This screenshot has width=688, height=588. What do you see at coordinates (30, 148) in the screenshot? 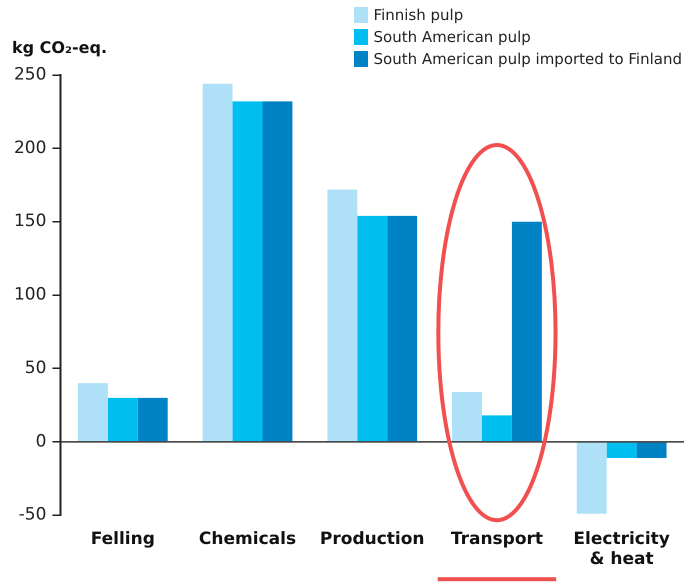
I see `y-tick-label: 200` at bounding box center [30, 148].